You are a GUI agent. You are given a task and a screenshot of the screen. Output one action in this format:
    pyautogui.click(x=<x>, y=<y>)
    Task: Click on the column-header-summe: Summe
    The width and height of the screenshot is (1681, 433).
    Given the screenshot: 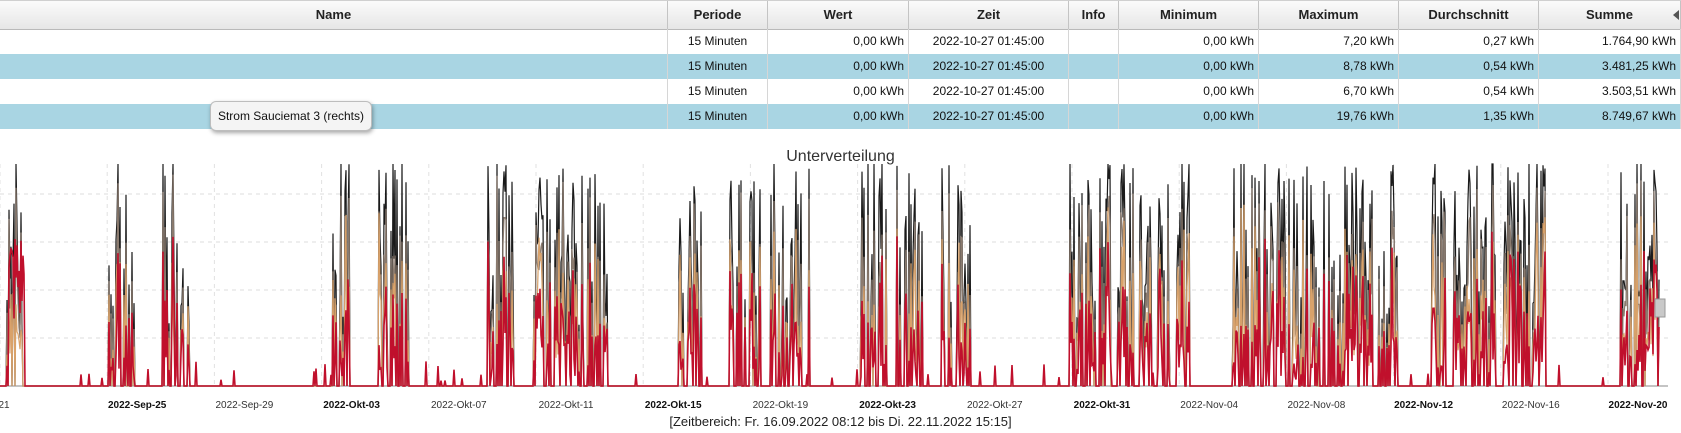 What is the action you would take?
    pyautogui.click(x=1610, y=15)
    